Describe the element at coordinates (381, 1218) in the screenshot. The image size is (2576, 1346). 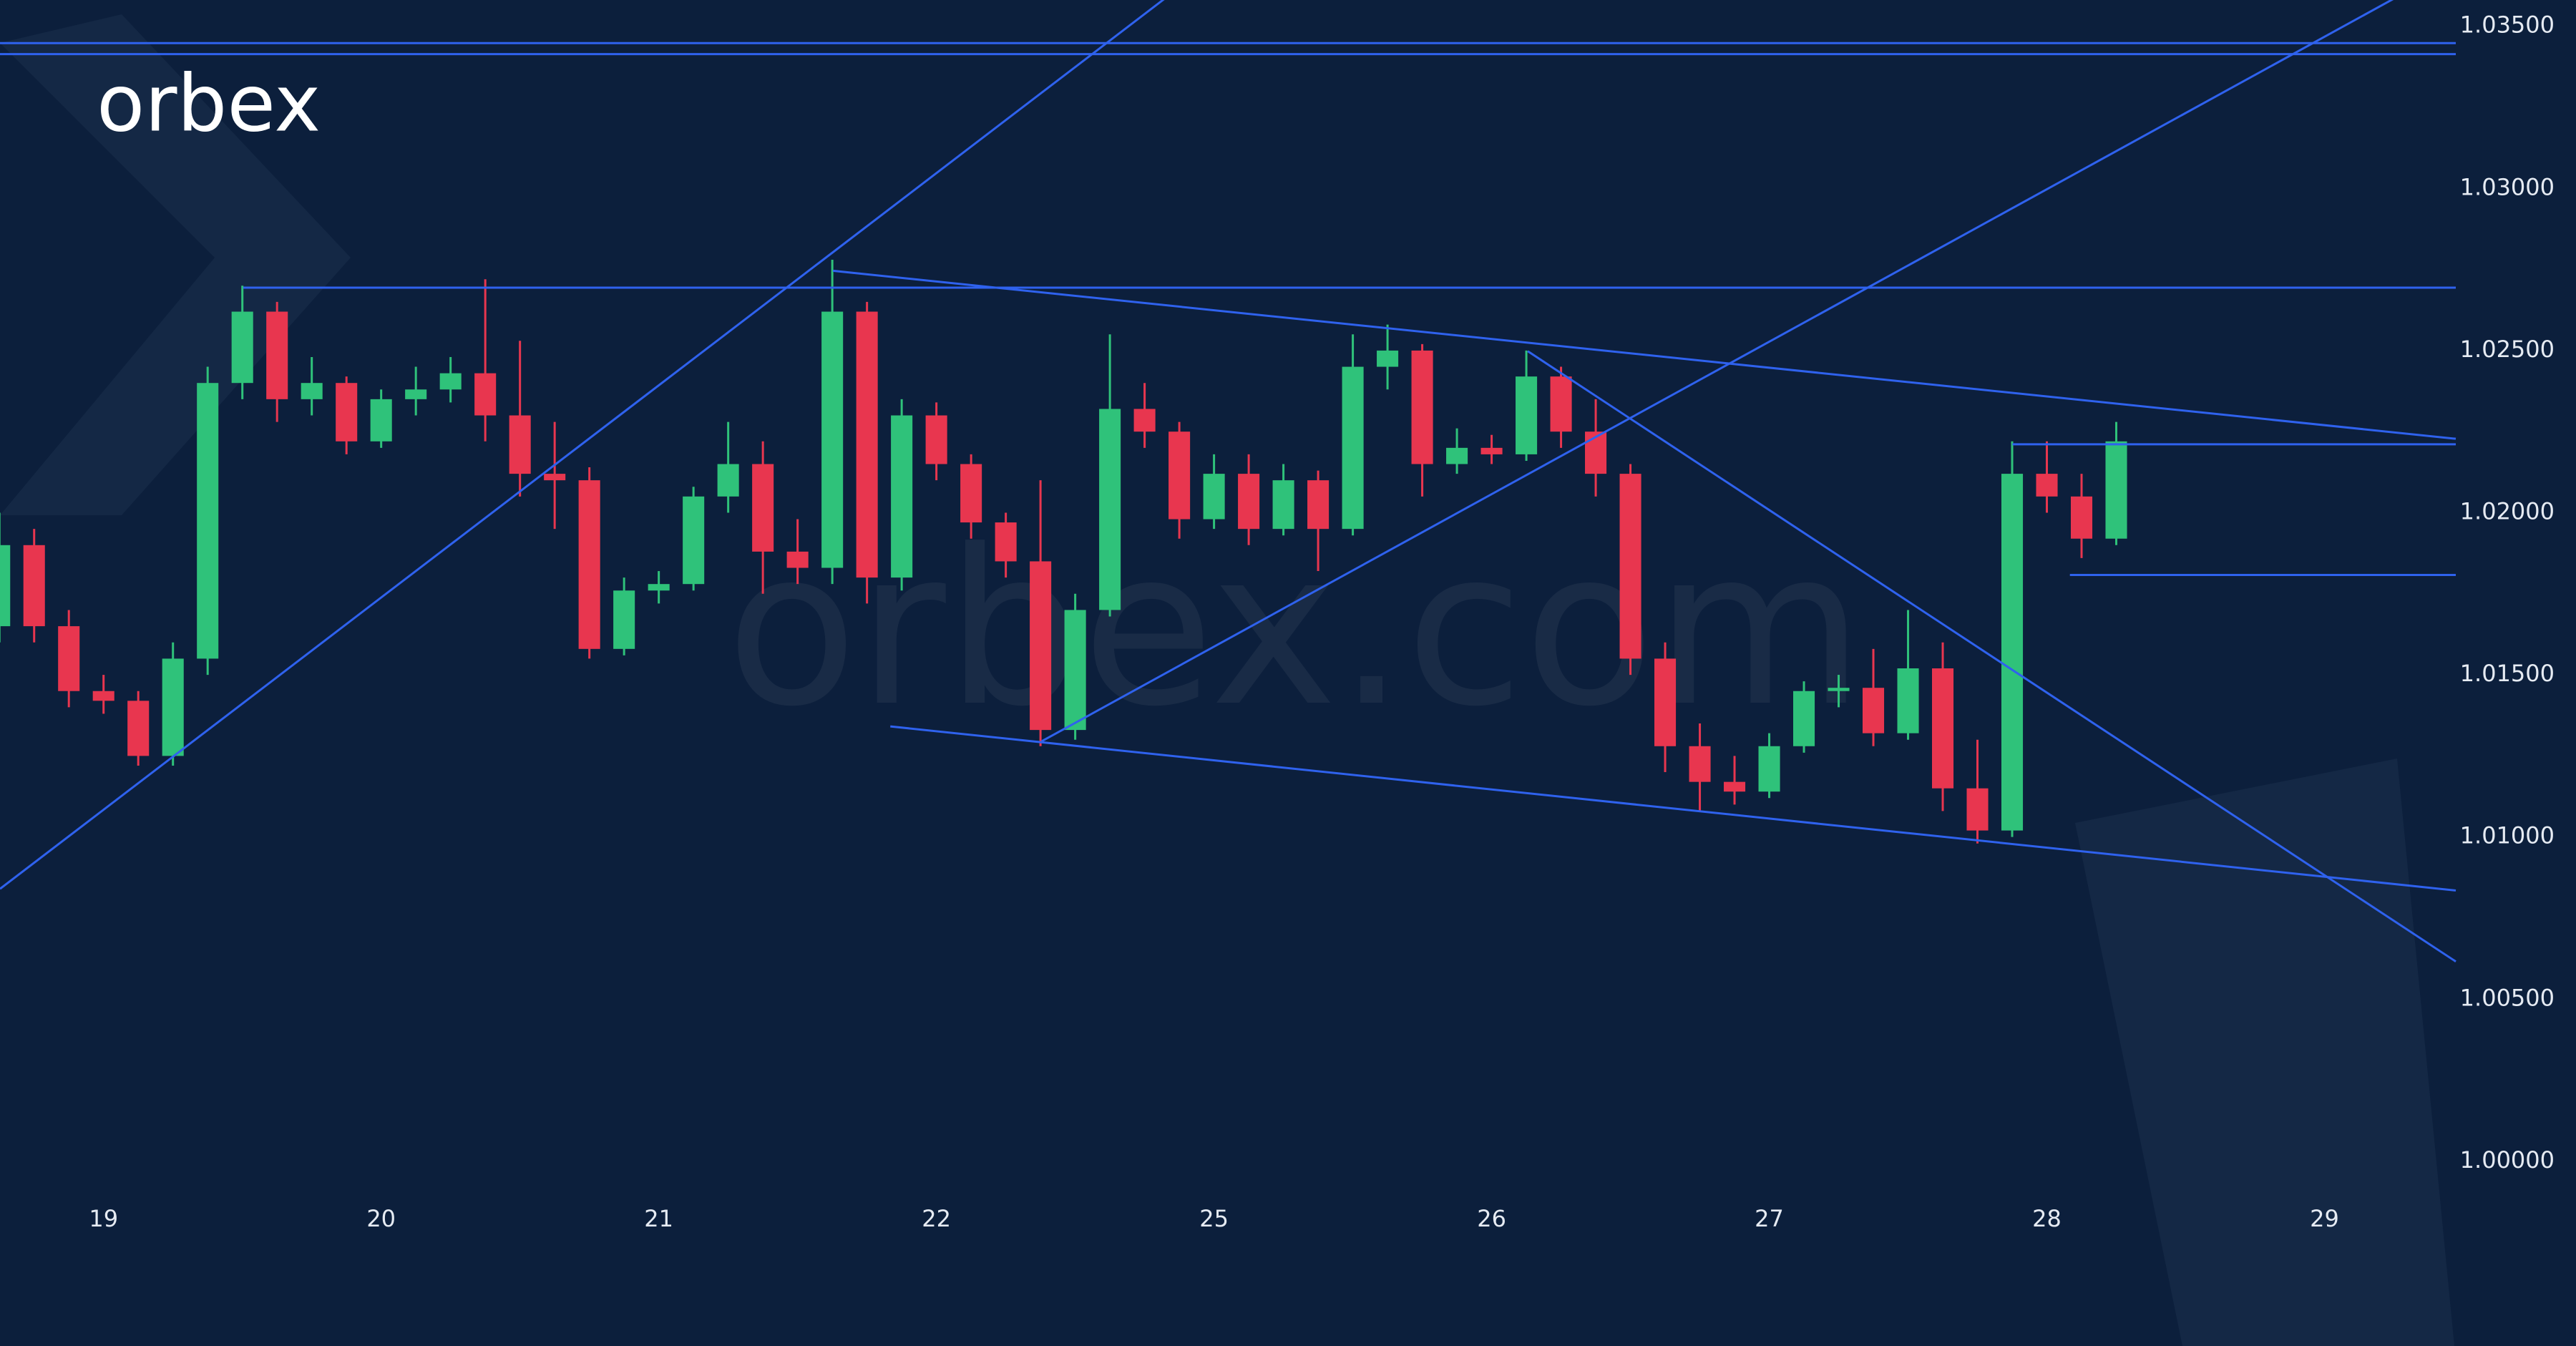
I see `x-tick-label: 20` at that location.